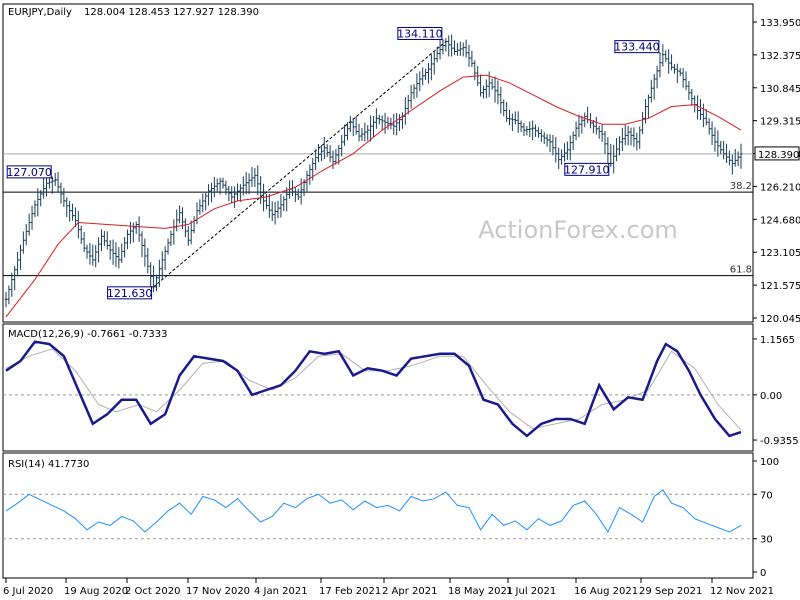 The height and width of the screenshot is (600, 800). Describe the element at coordinates (780, 89) in the screenshot. I see `price-y-tick-label: 130.845` at that location.